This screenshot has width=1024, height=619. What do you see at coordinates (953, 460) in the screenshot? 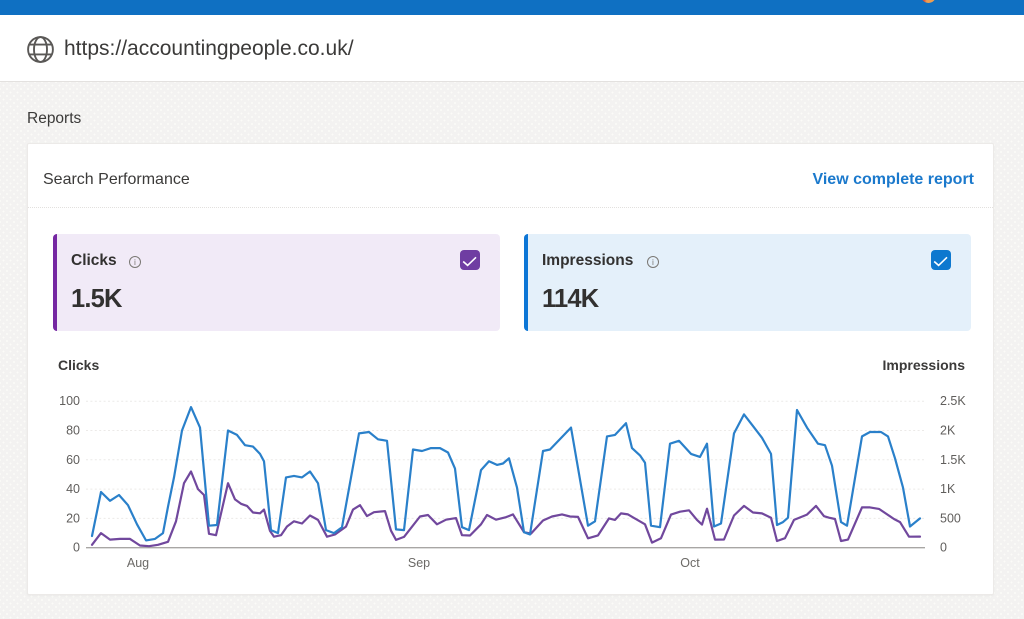
I see `svg-text: 1.5K` at bounding box center [953, 460].